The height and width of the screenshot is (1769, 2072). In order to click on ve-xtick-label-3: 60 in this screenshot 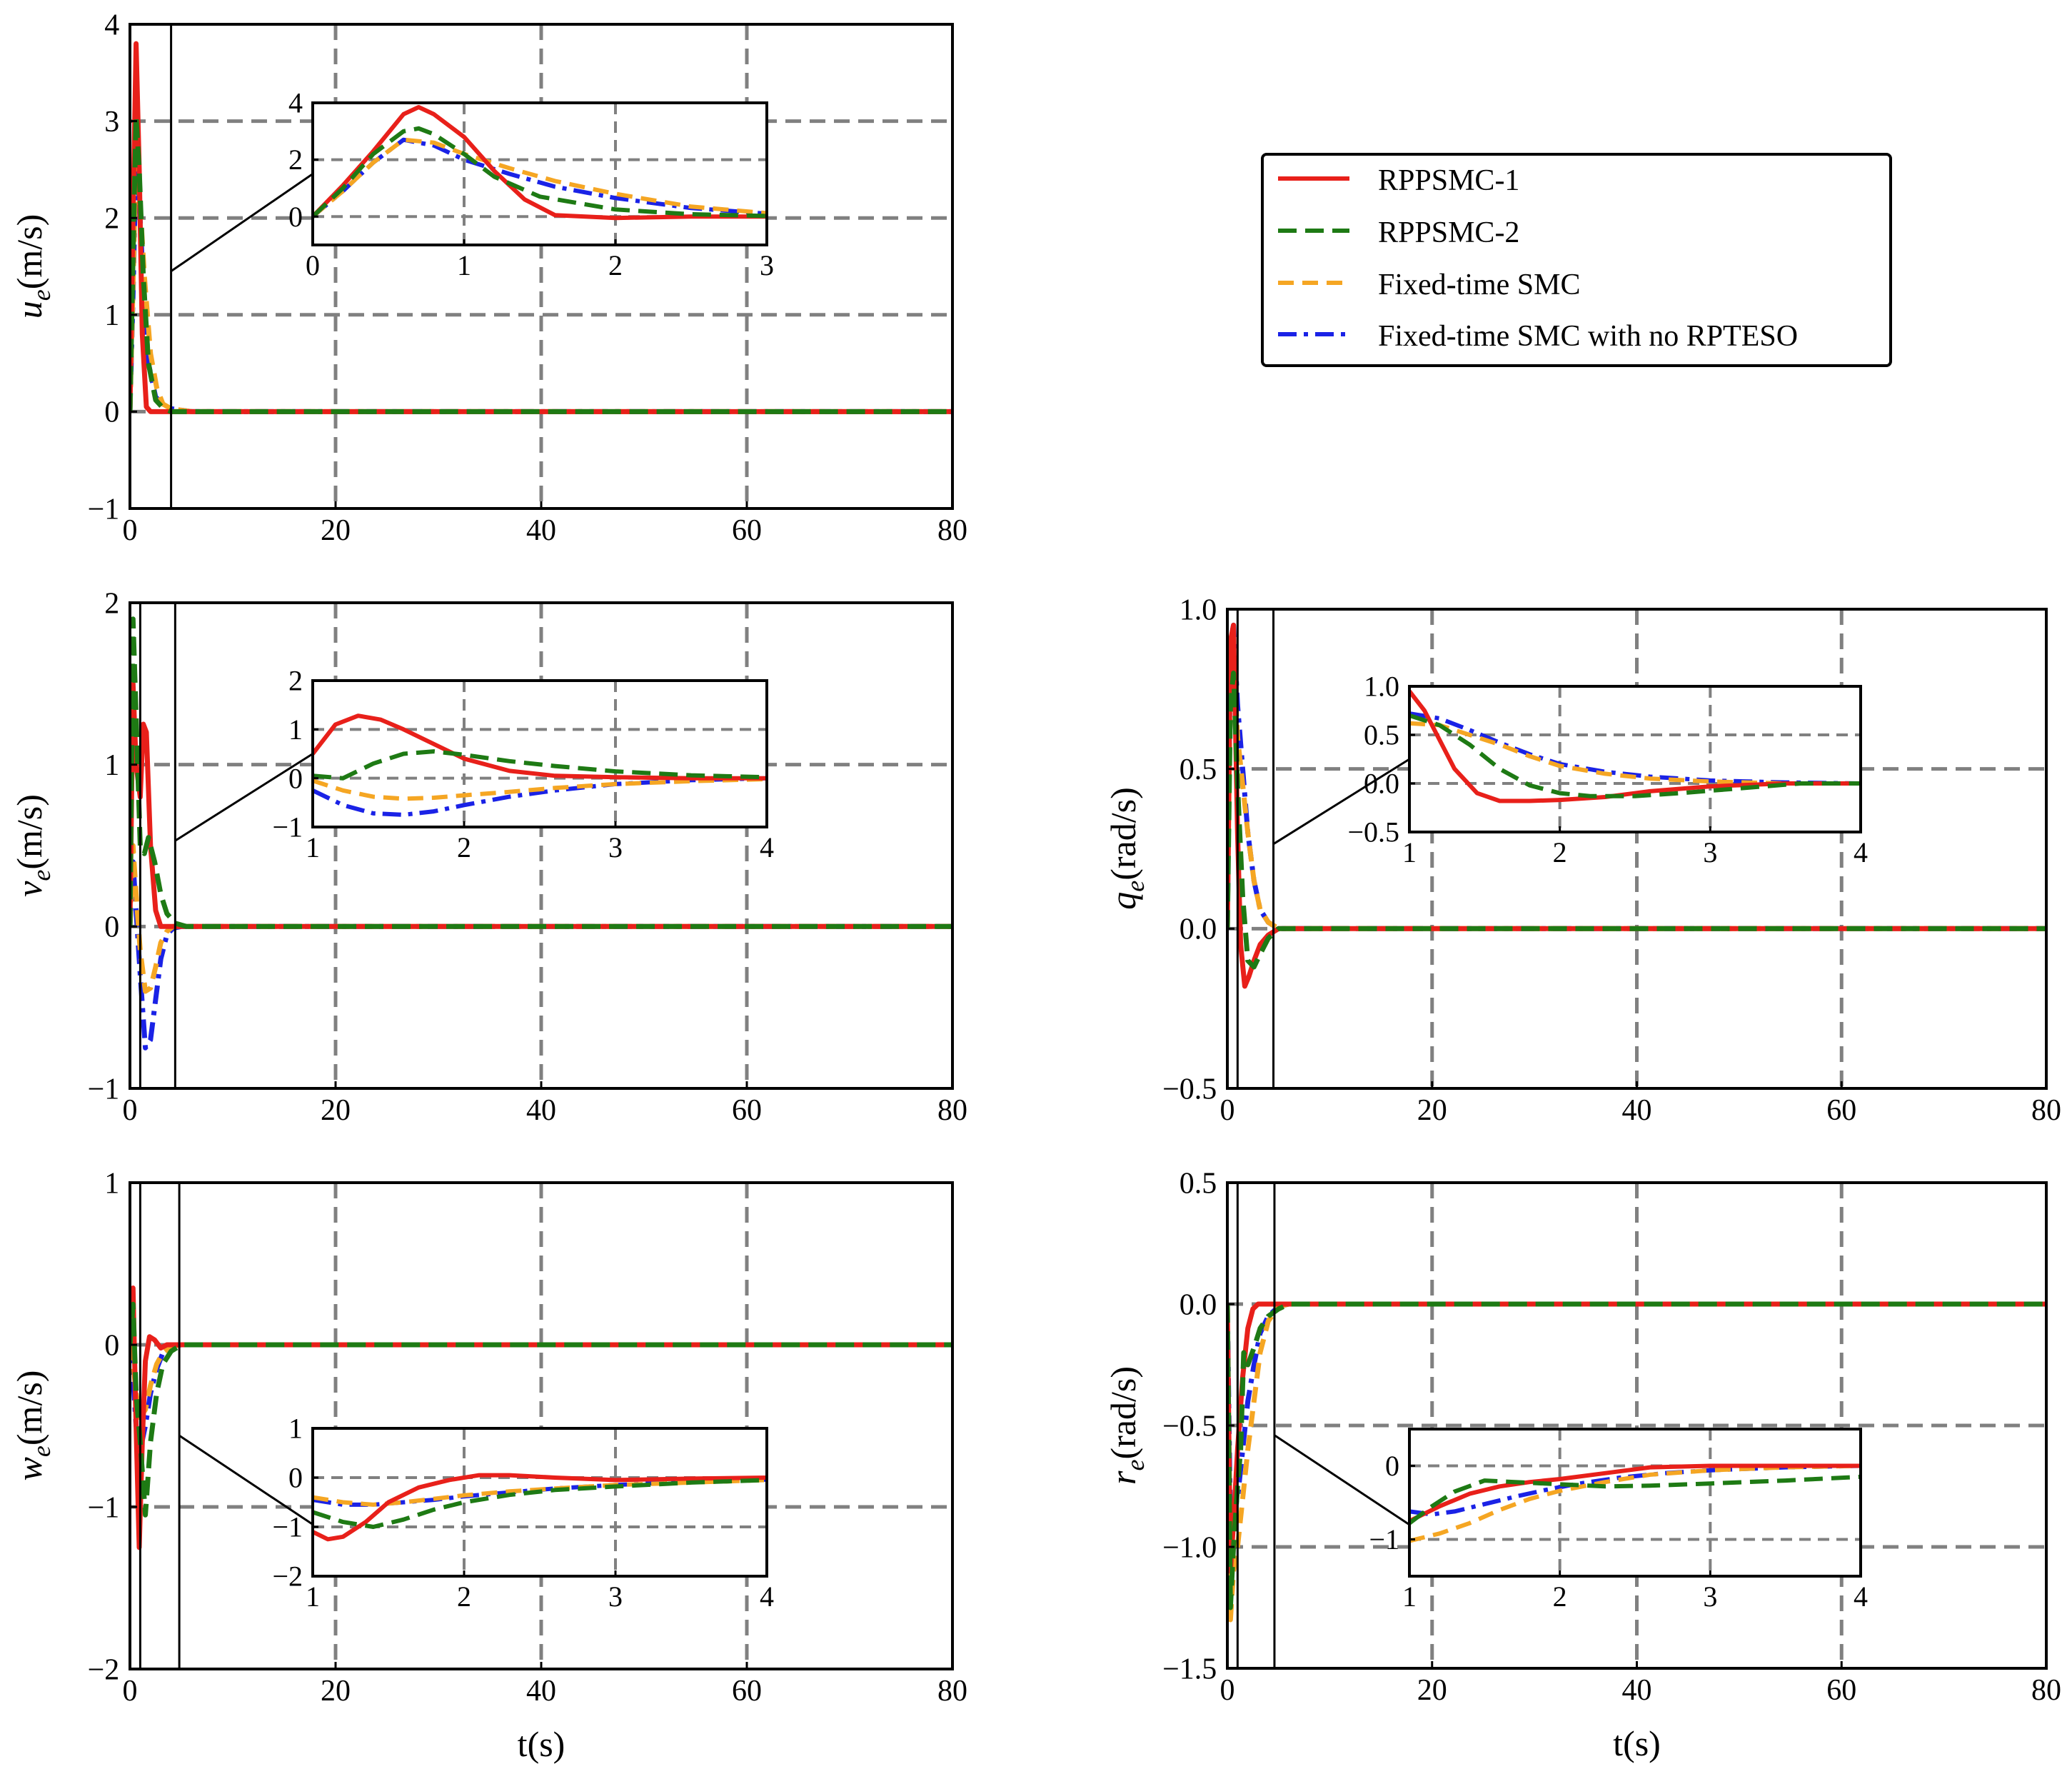, I will do `click(747, 1110)`.